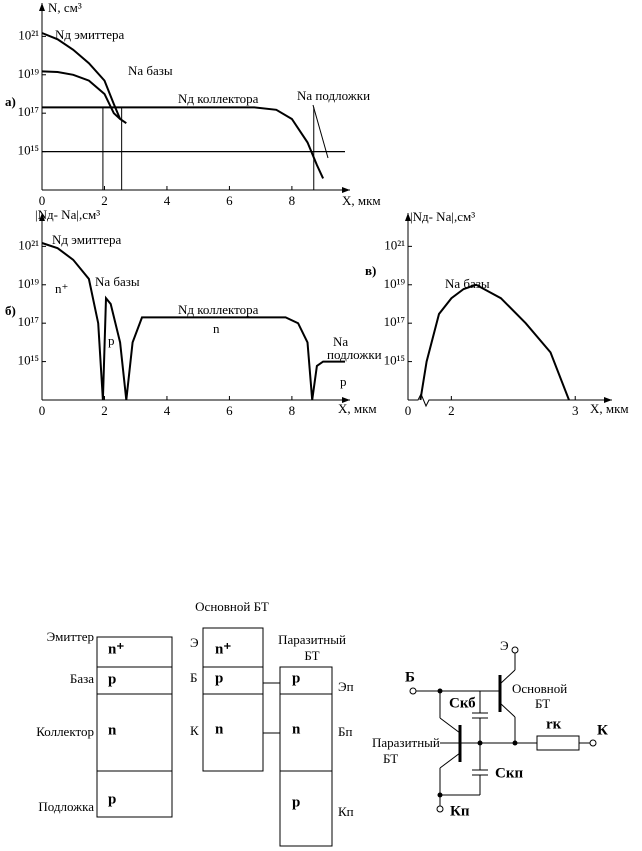 The height and width of the screenshot is (851, 642). What do you see at coordinates (509, 773) in the screenshot?
I see `component-label: Скп` at bounding box center [509, 773].